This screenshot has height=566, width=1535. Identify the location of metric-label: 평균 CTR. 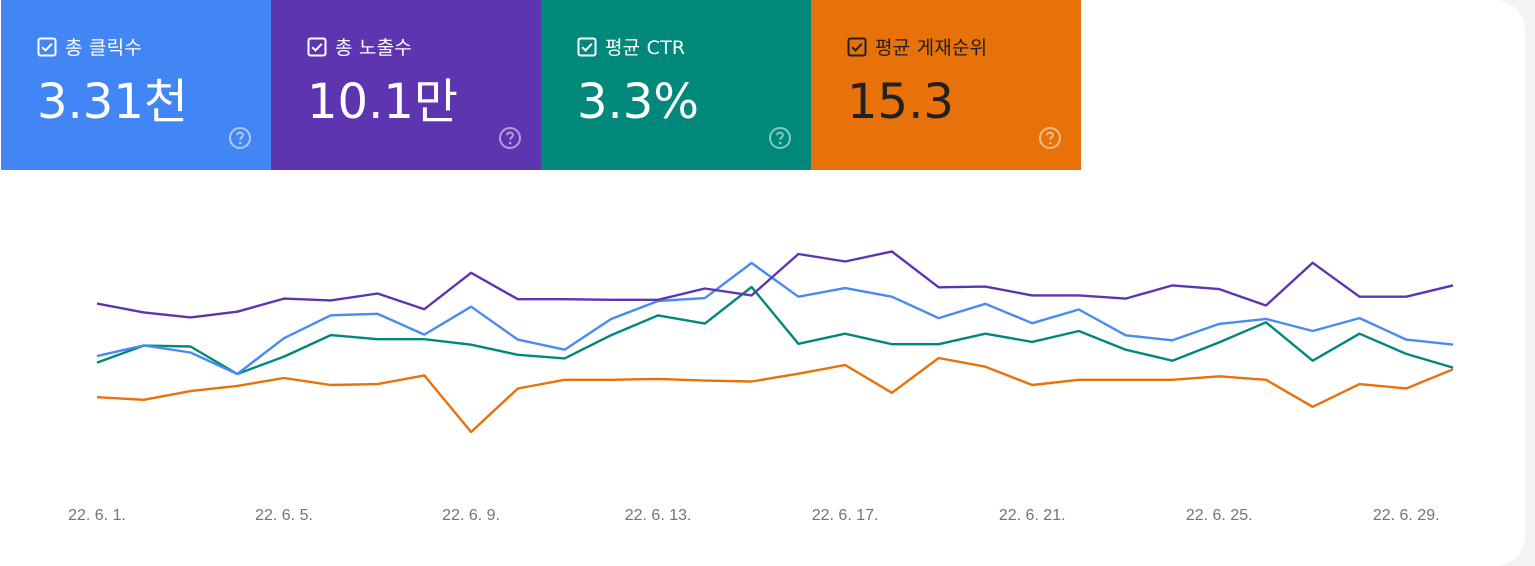
(645, 48).